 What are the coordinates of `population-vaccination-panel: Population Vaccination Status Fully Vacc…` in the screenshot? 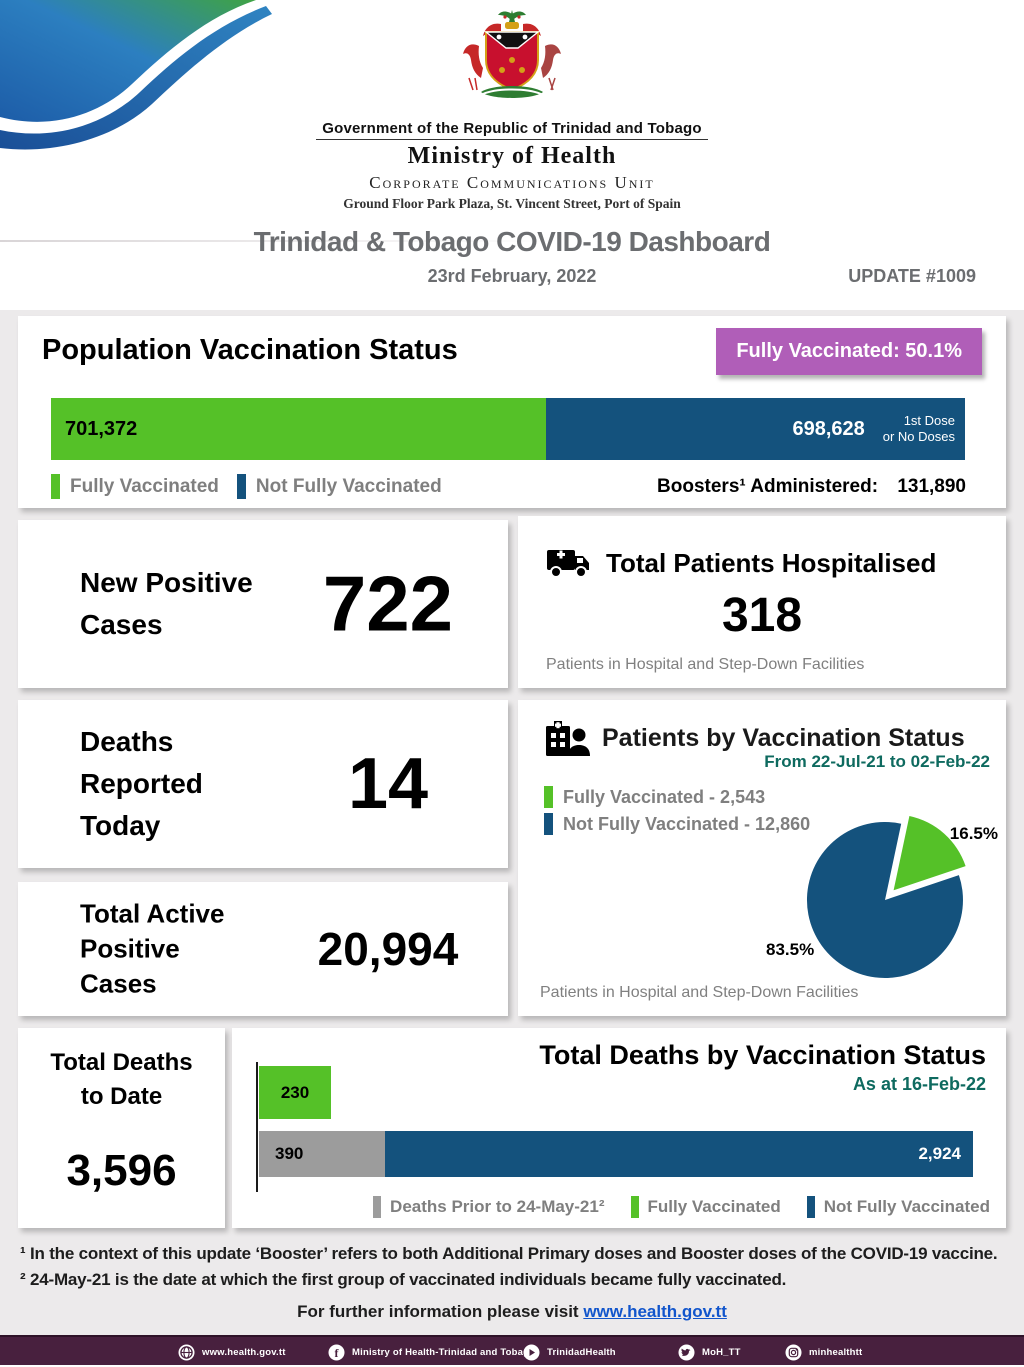 It's located at (512, 412).